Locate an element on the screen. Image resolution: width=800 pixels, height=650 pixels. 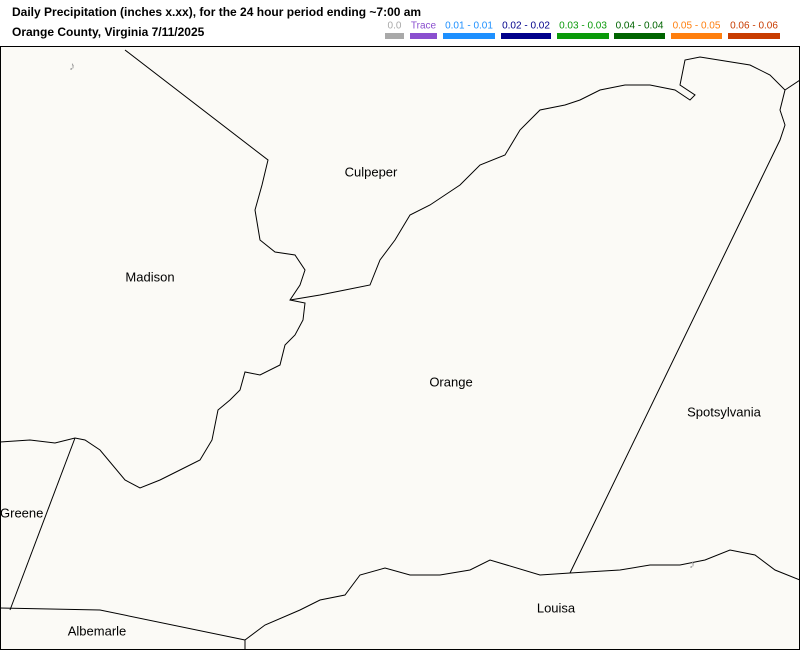
legend-label: 0.03 - 0.03 is located at coordinates (583, 26).